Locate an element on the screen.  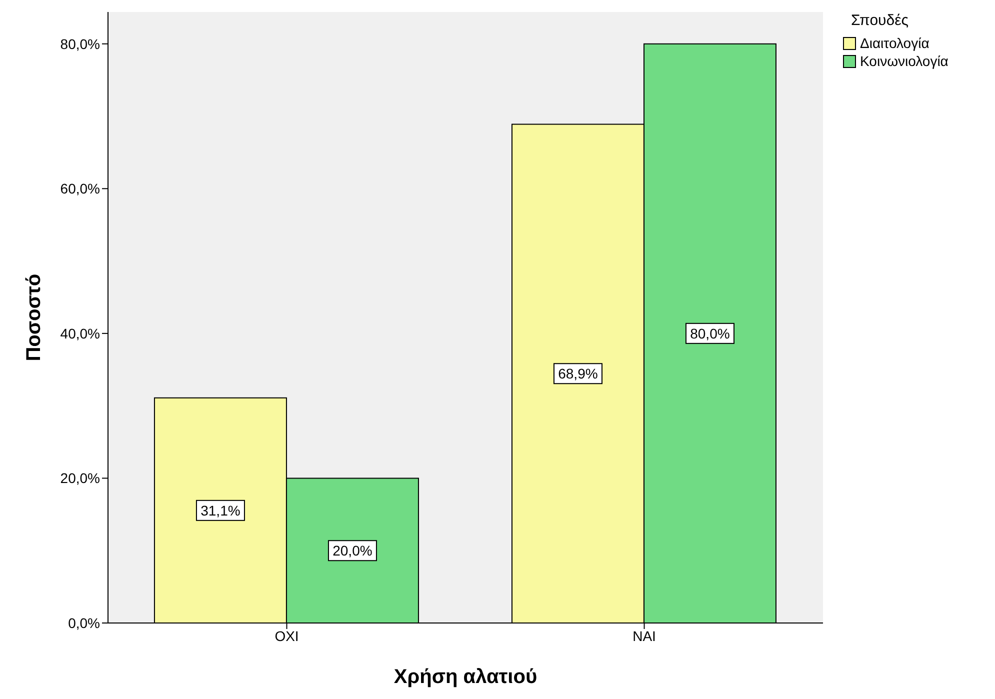
y-tick-label: 40,0% is located at coordinates (80, 333).